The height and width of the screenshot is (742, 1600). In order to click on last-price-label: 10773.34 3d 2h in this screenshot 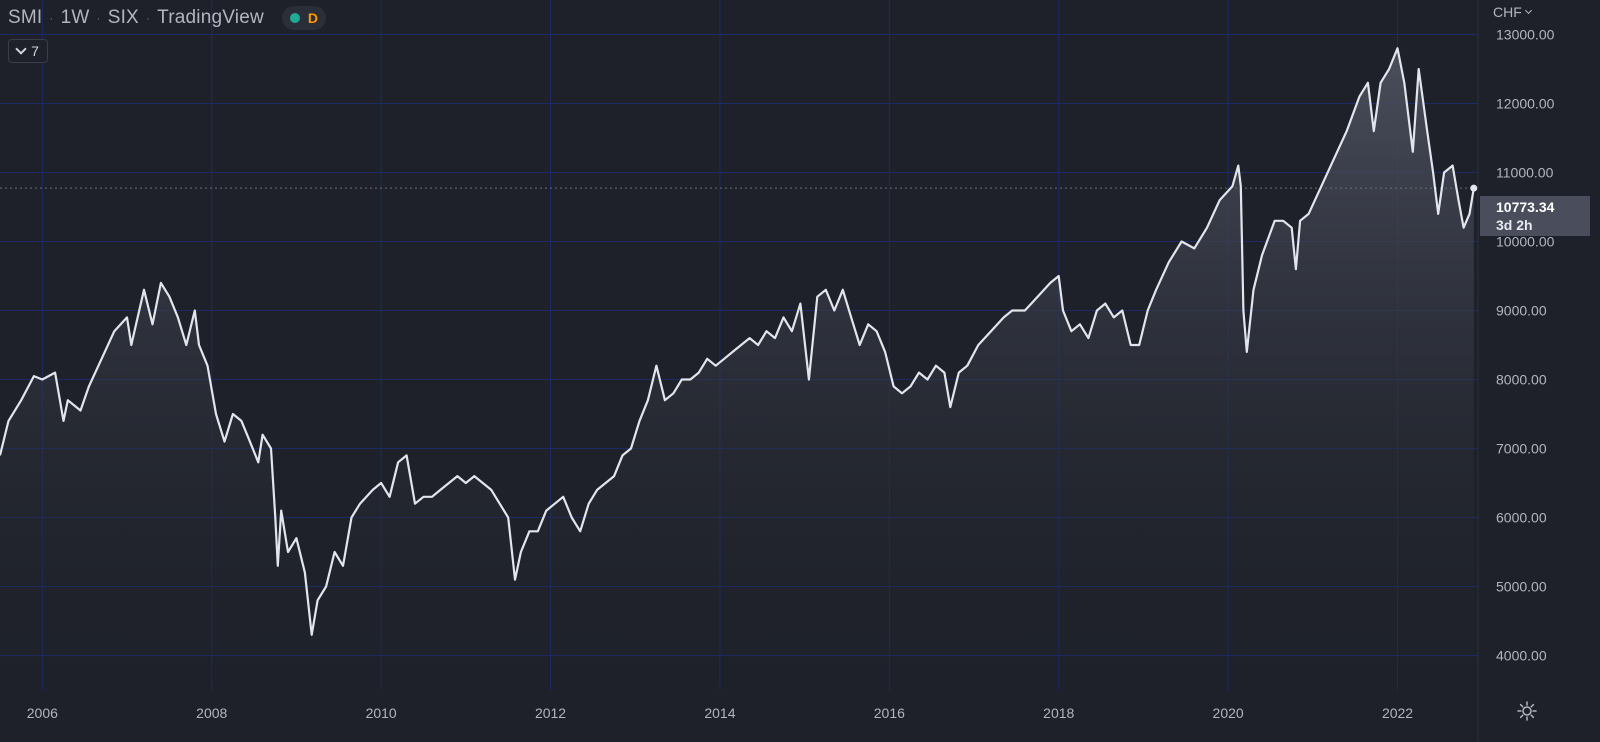, I will do `click(1535, 216)`.